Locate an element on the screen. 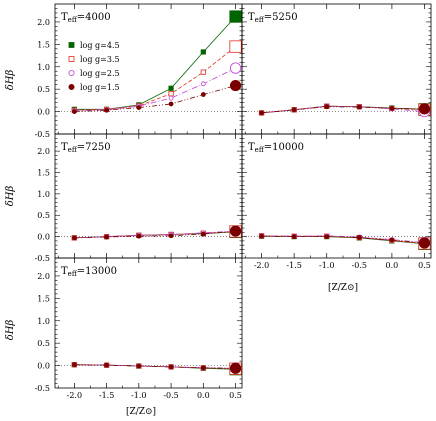 This screenshot has width=436, height=421. panel-title: Teff=13000 is located at coordinates (89, 272).